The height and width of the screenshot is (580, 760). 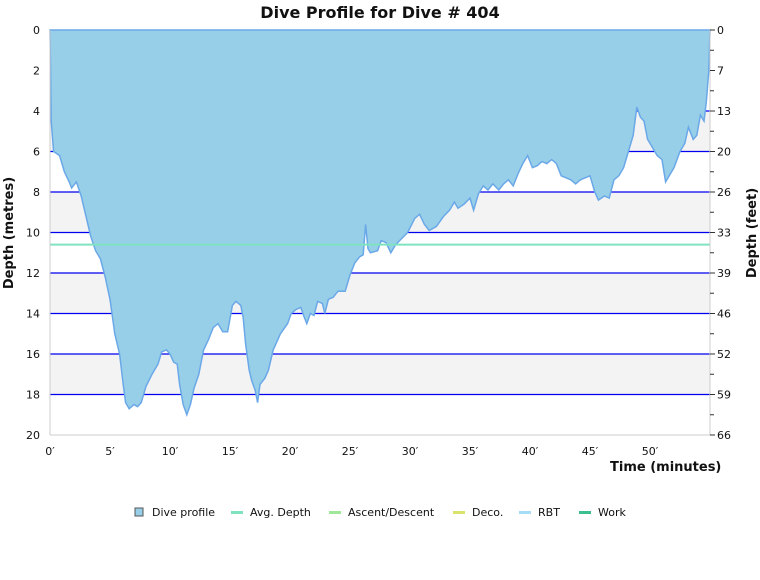 What do you see at coordinates (410, 451) in the screenshot?
I see `x-tick-label: 30′` at bounding box center [410, 451].